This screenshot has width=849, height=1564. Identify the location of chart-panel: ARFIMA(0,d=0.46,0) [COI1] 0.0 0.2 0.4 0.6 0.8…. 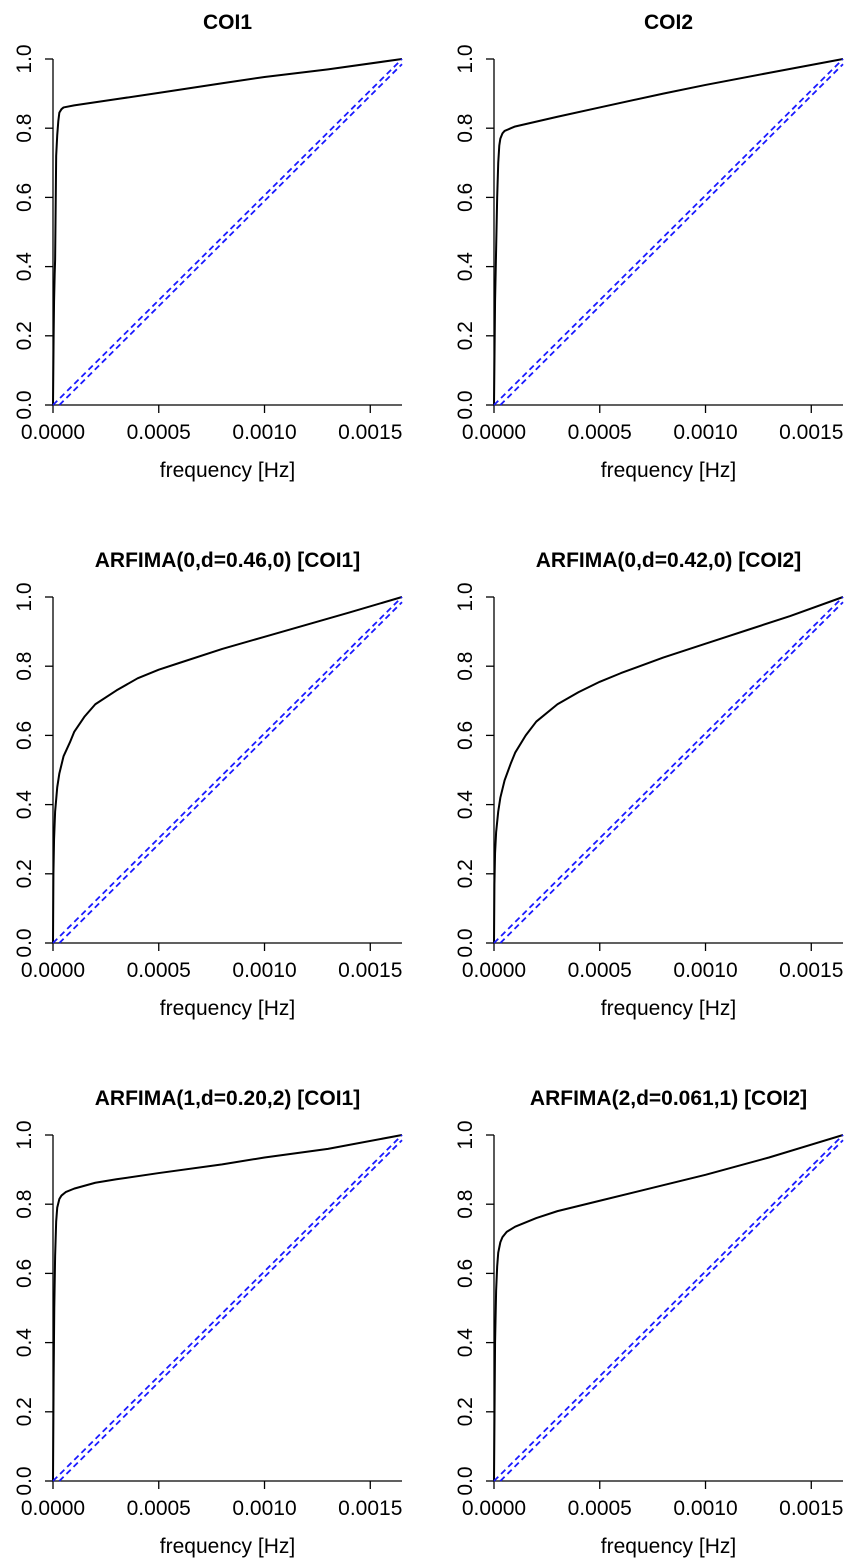
(208, 784).